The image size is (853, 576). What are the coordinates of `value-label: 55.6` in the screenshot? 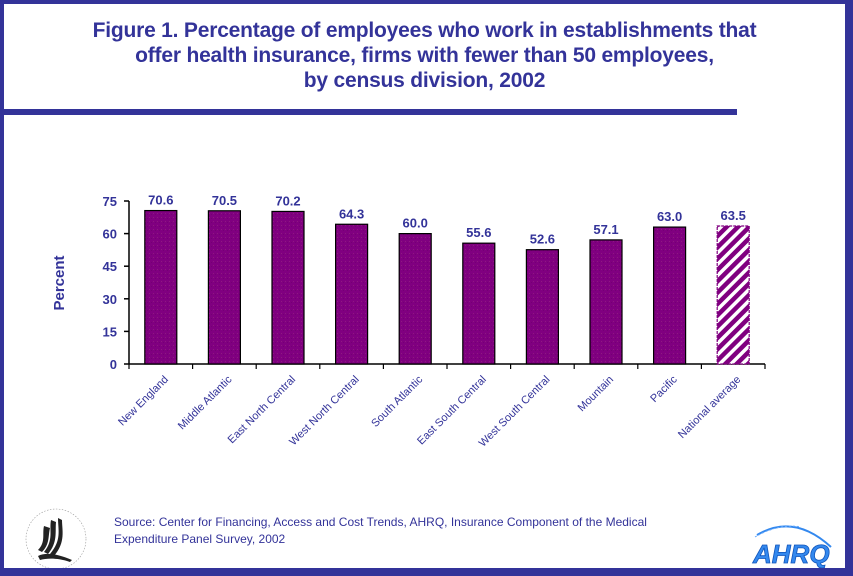 It's located at (478, 232).